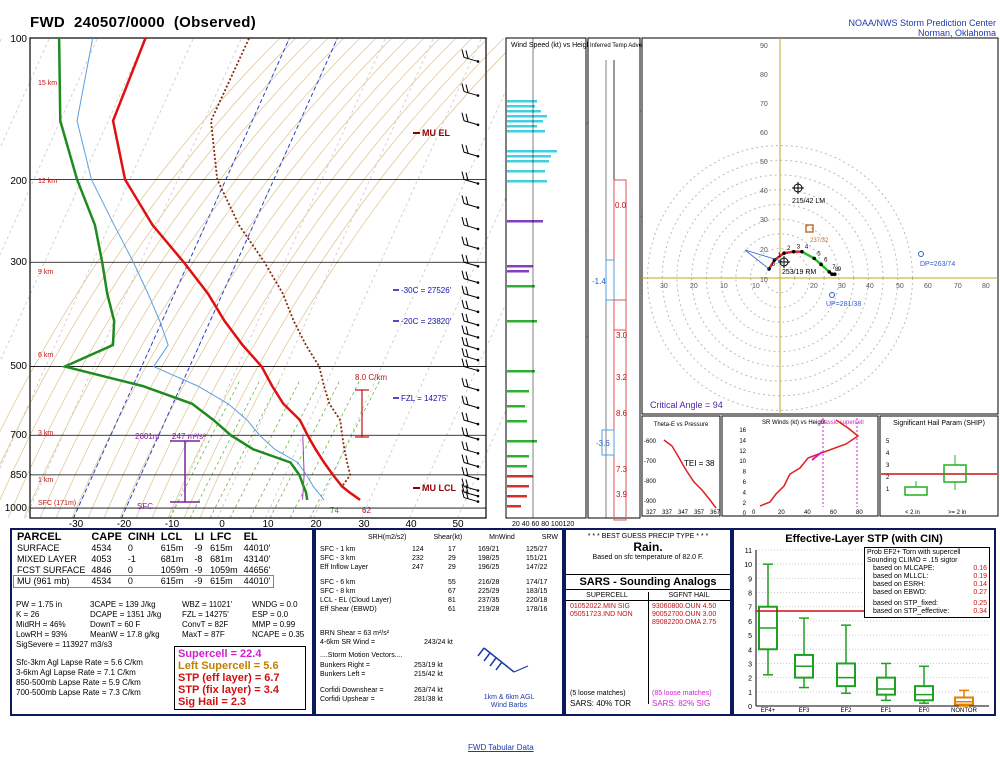 The height and width of the screenshot is (759, 1000). I want to click on m30c-label: -30C = 27526', so click(426, 290).